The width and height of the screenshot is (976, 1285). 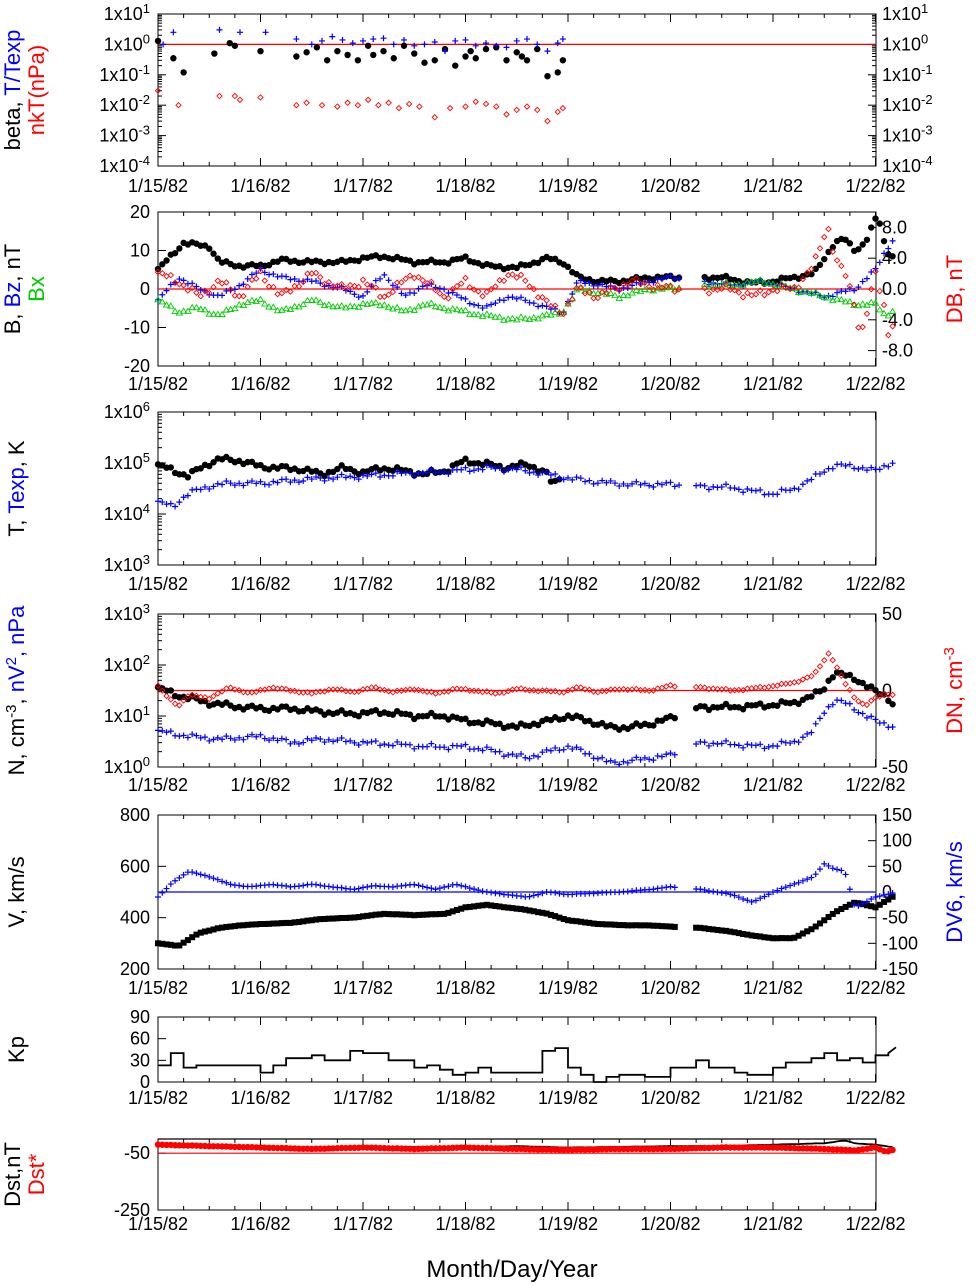 What do you see at coordinates (16, 690) in the screenshot?
I see `y-axis-title: N, cm-3, nV2, nPa` at bounding box center [16, 690].